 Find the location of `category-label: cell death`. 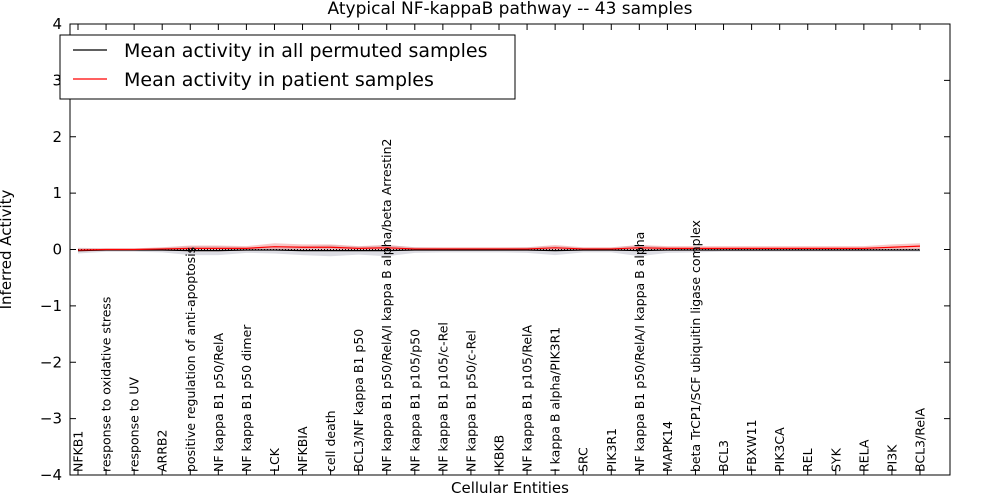

category-label: cell death is located at coordinates (330, 441).